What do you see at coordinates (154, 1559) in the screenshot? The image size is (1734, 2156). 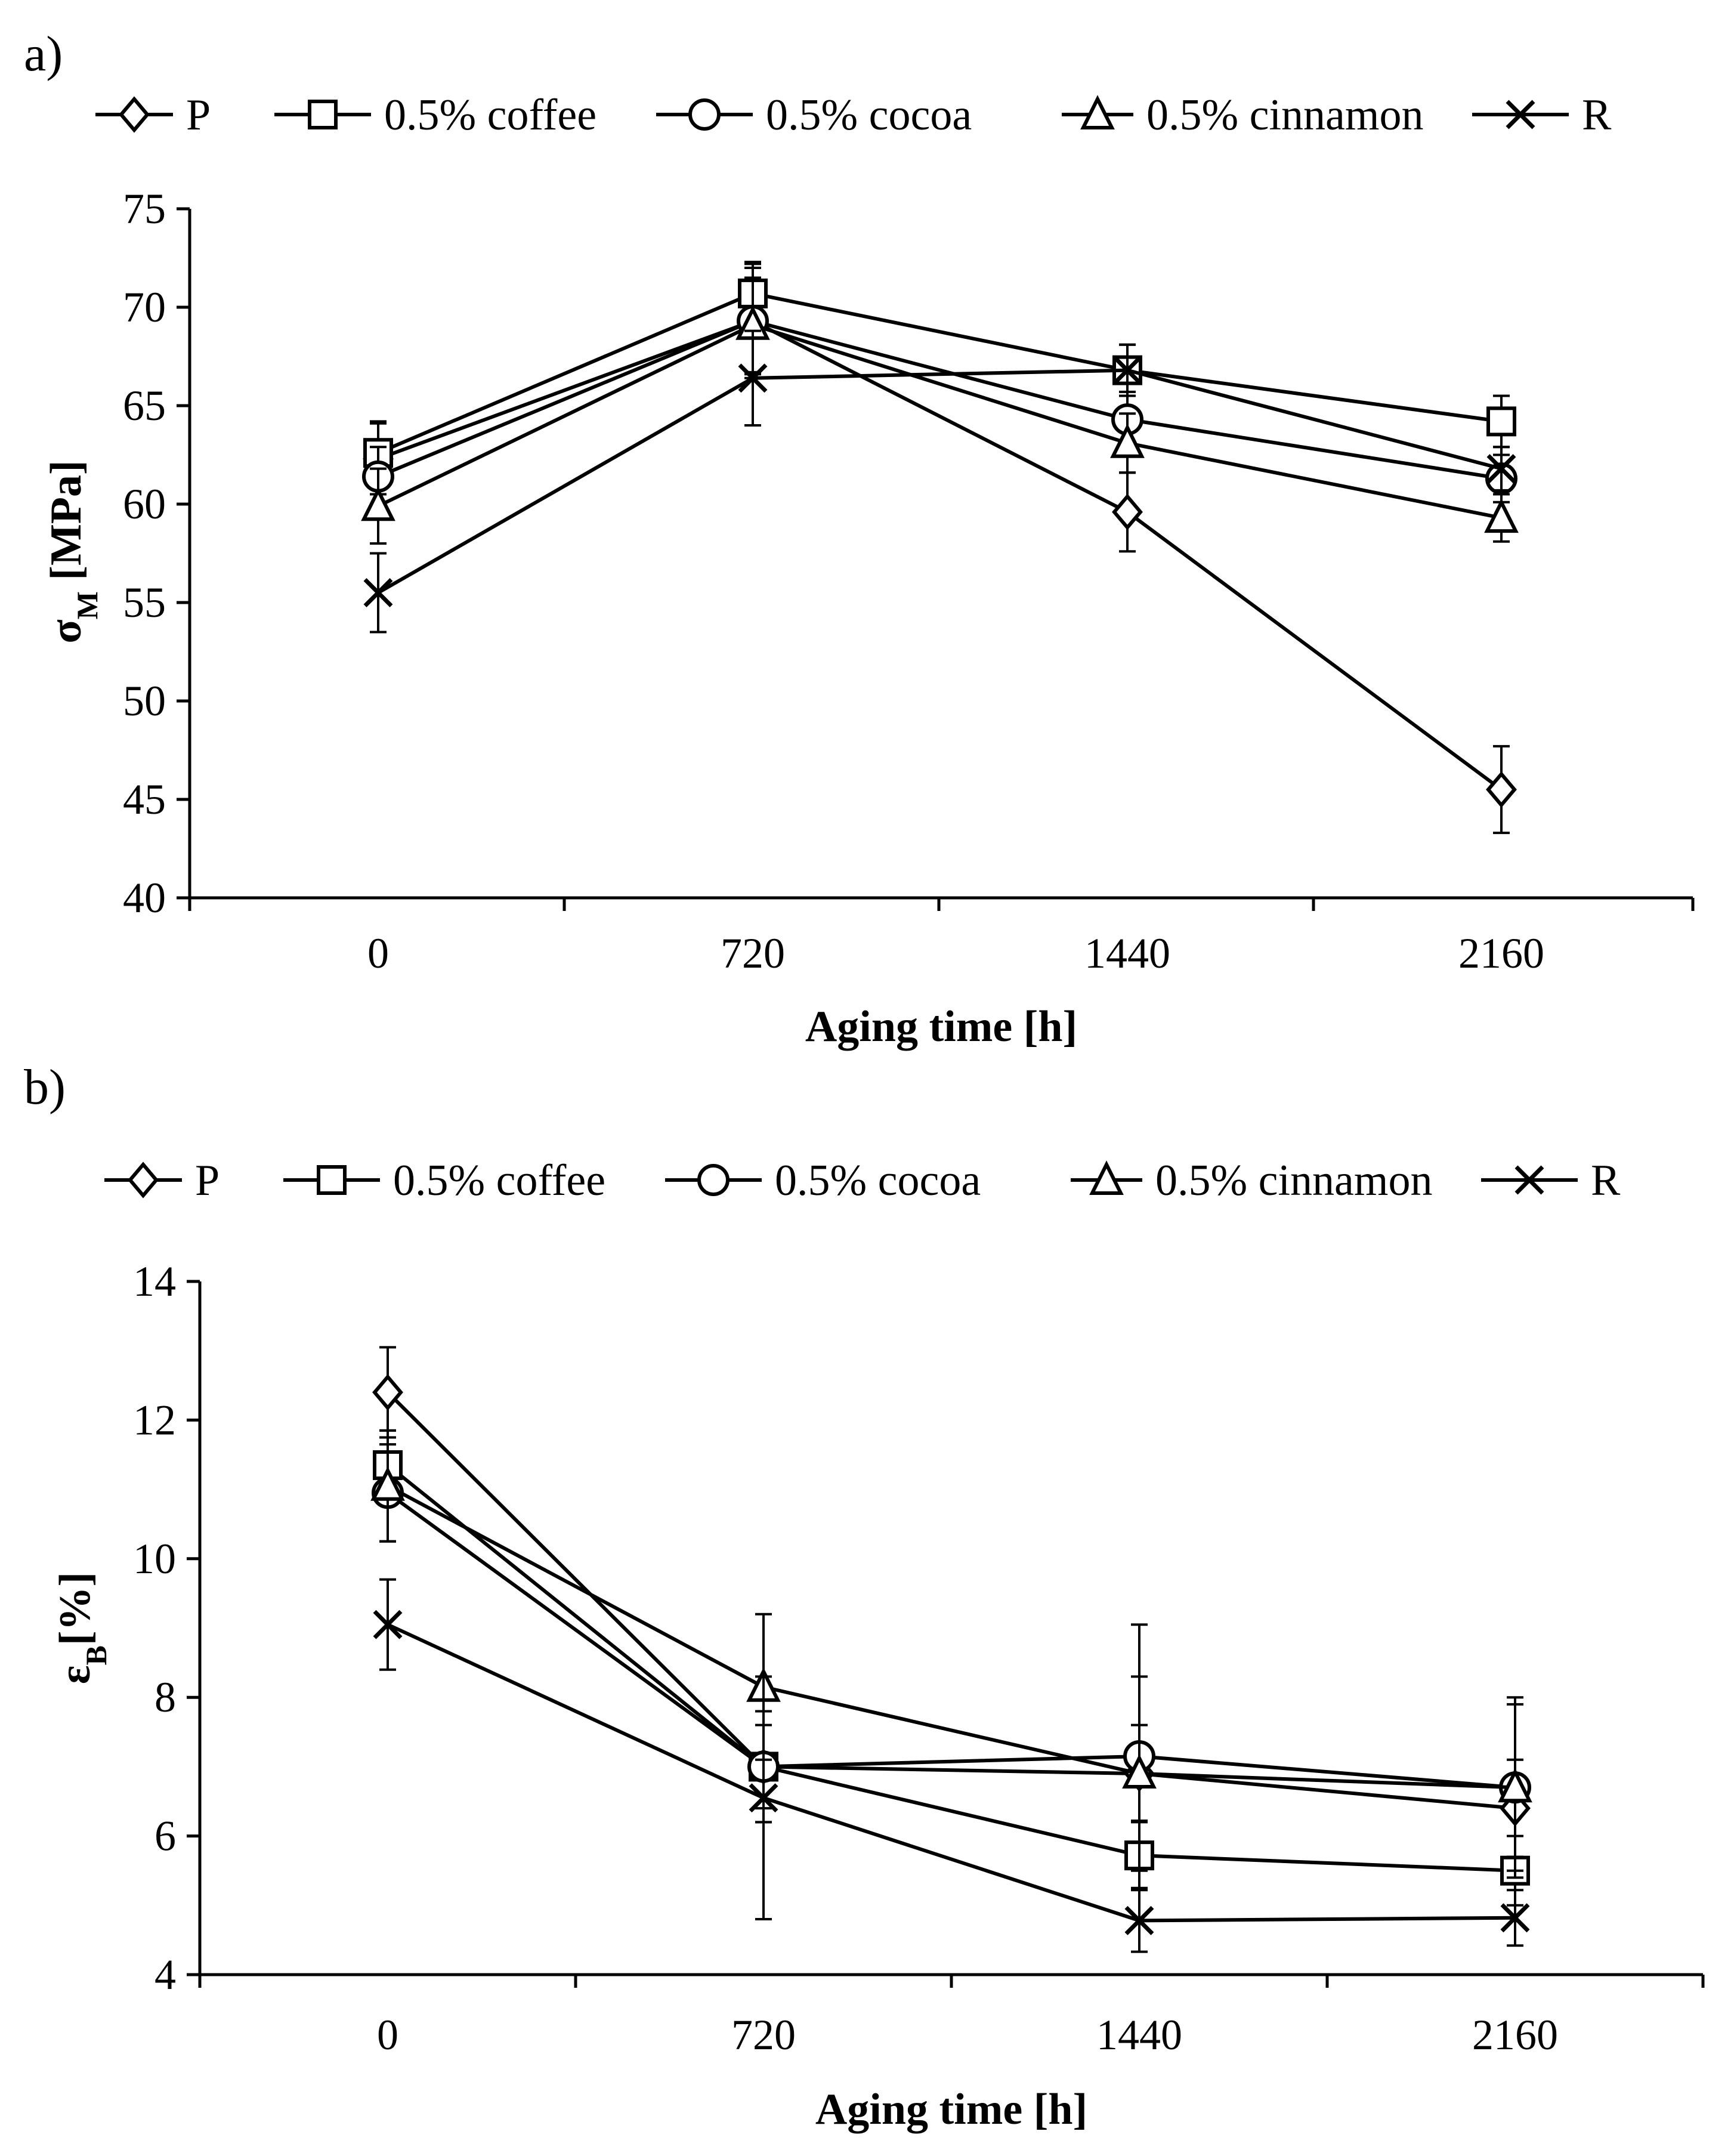 I see `y-tick-label: 10` at bounding box center [154, 1559].